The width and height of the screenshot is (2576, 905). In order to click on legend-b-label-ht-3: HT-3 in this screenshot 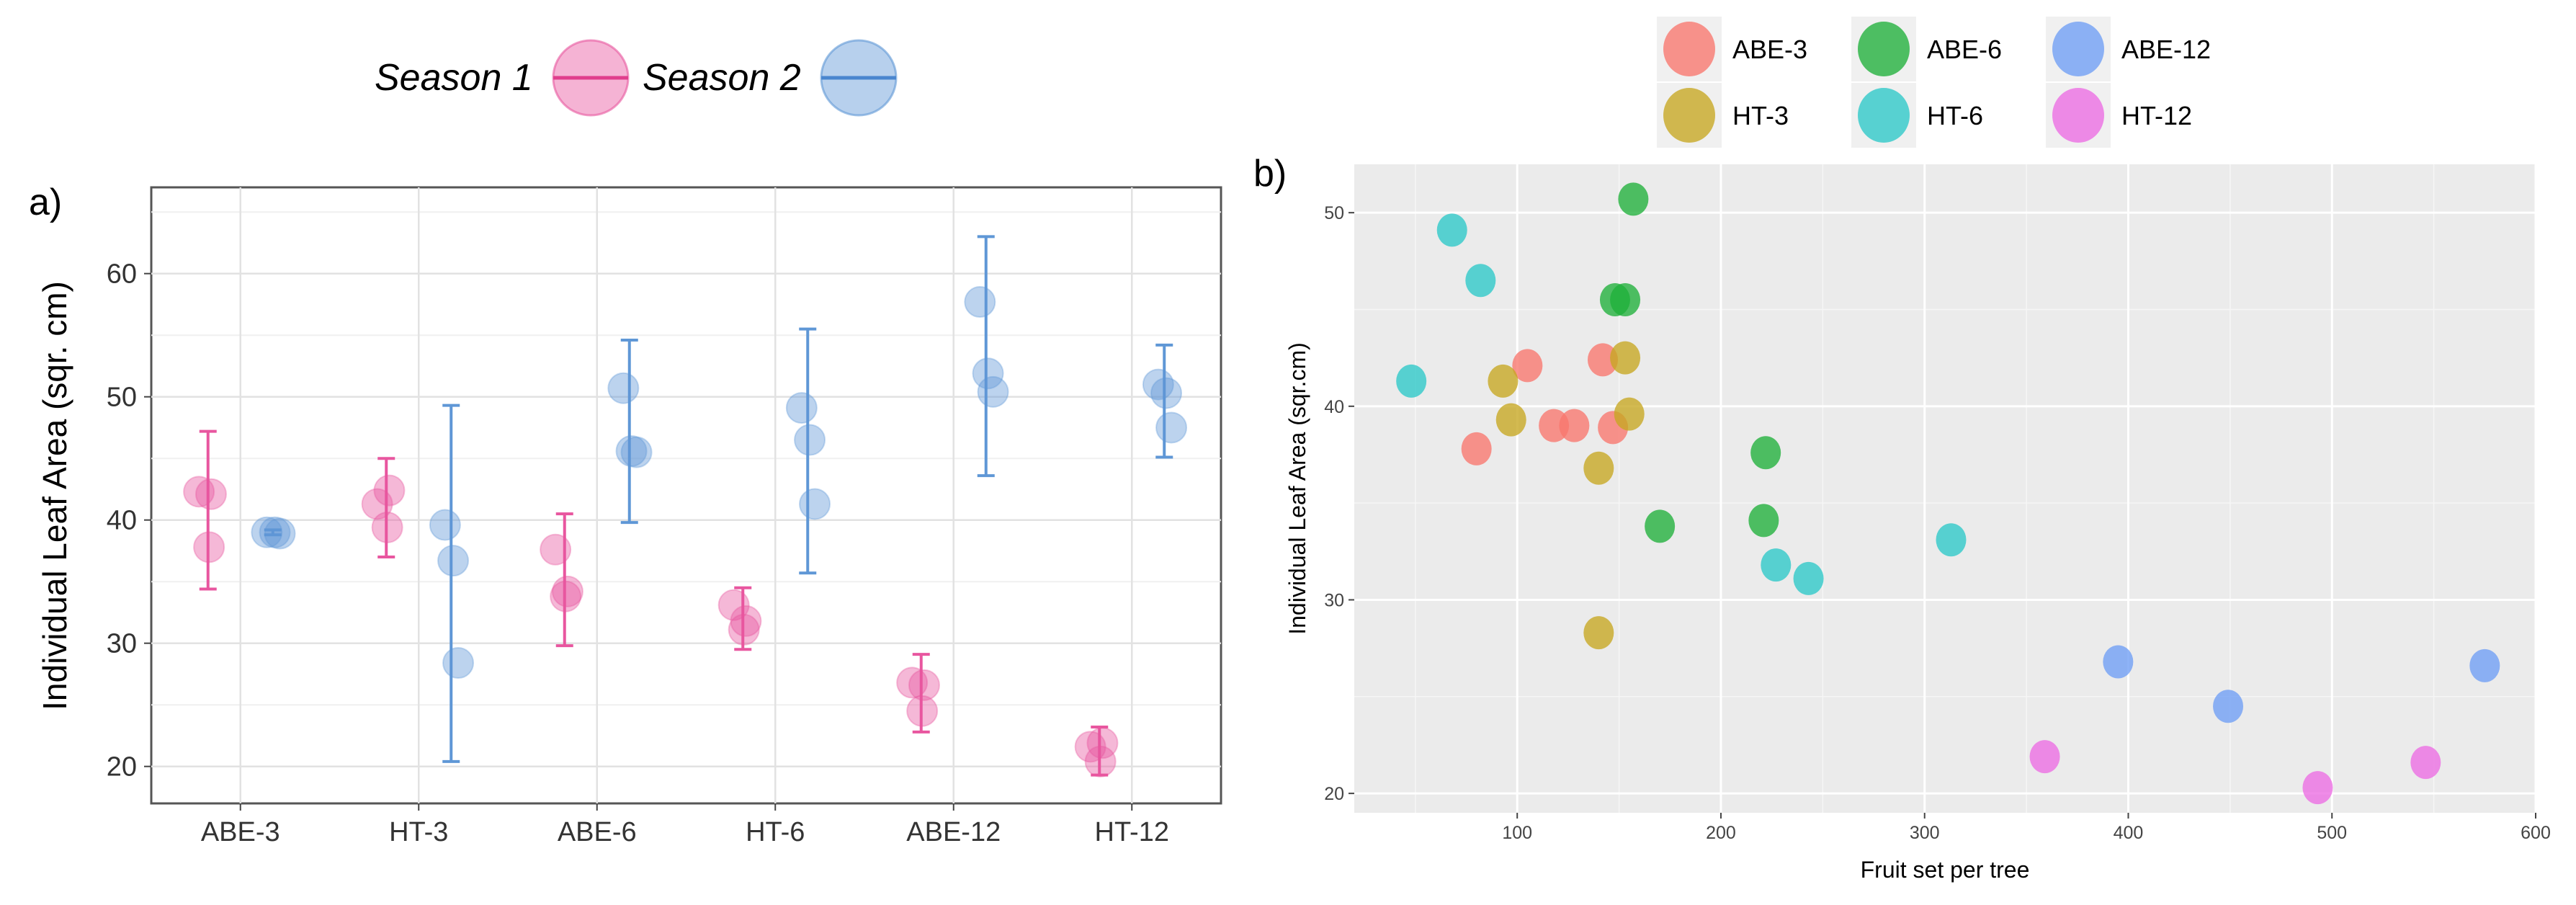, I will do `click(1761, 115)`.